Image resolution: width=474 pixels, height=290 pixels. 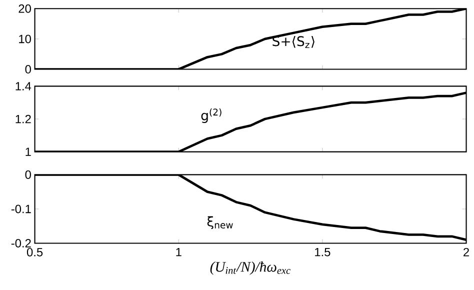 I want to click on x-tick-label: 0.5, so click(x=34, y=252).